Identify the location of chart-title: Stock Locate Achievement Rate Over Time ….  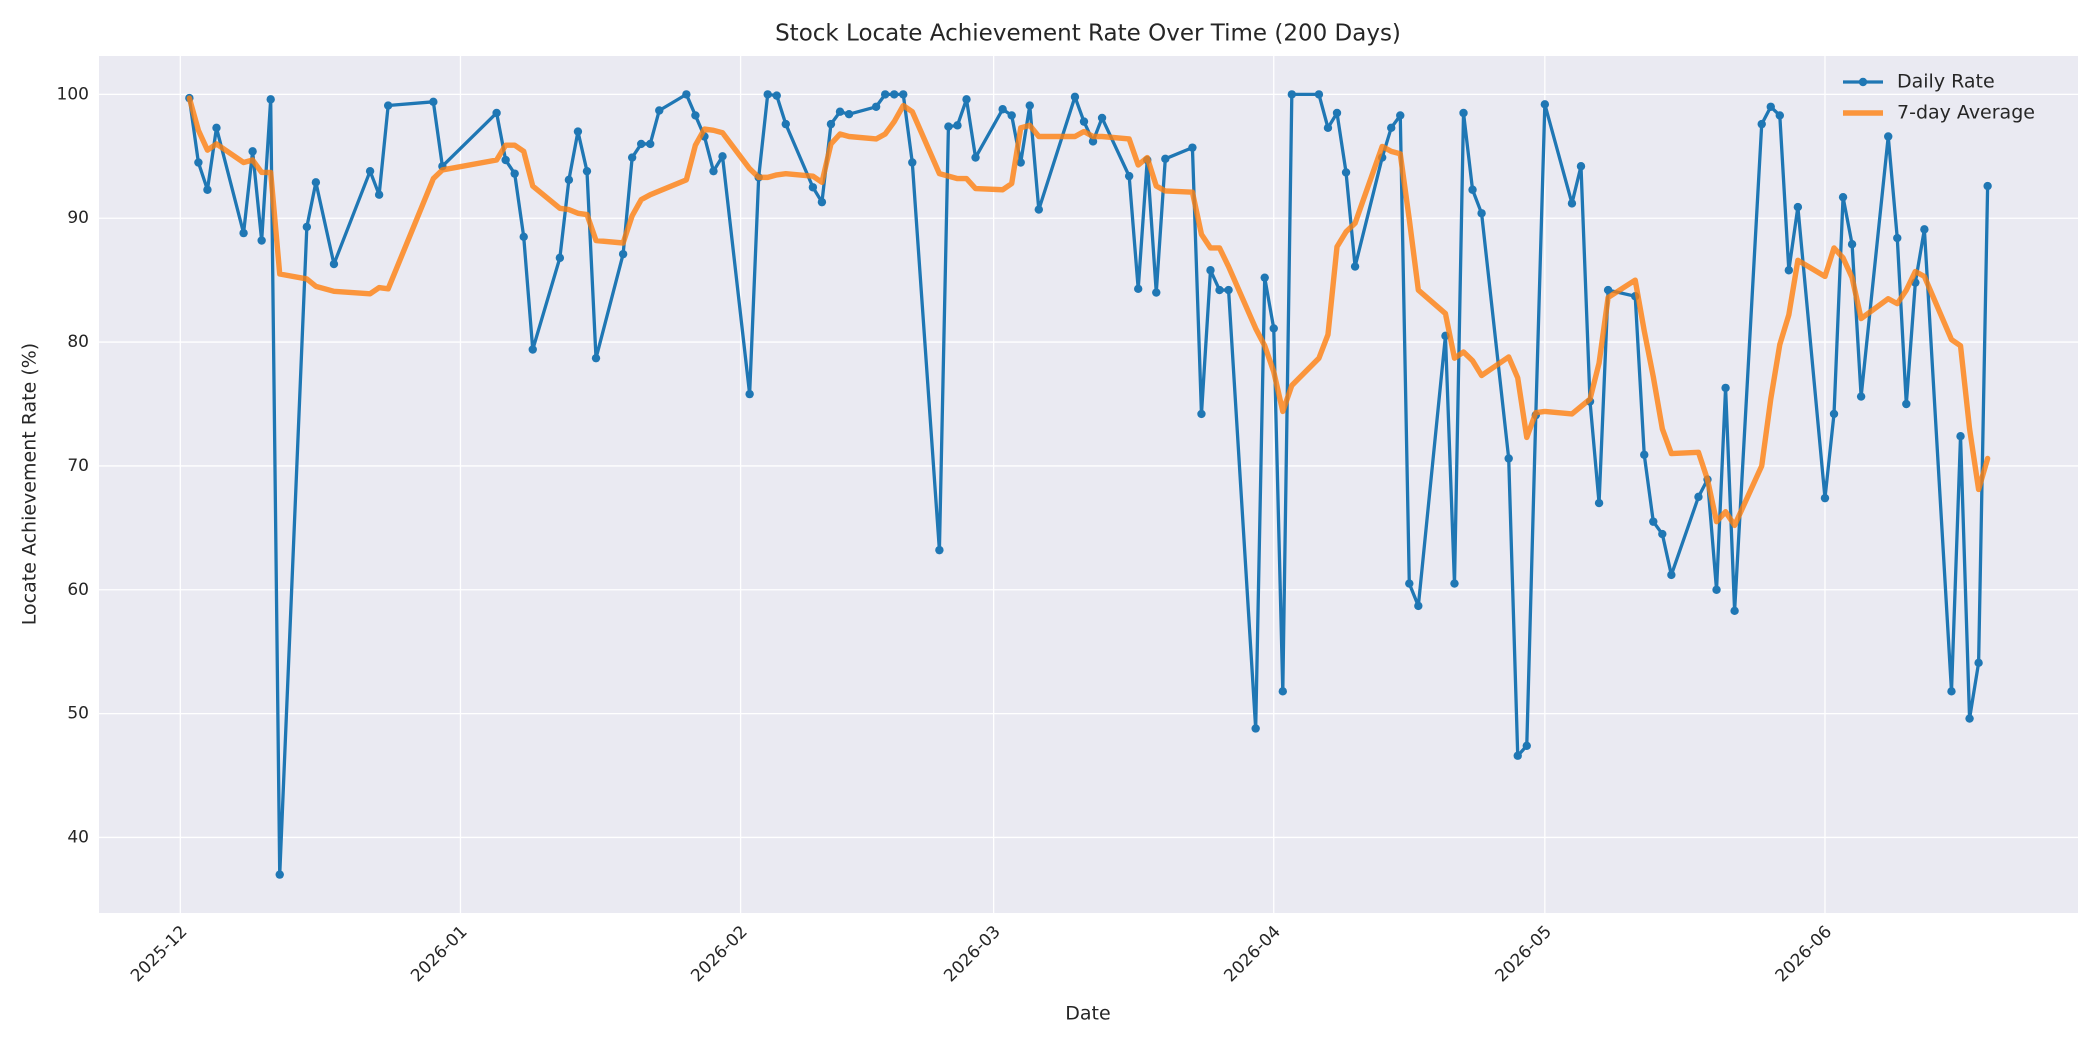
(1088, 34).